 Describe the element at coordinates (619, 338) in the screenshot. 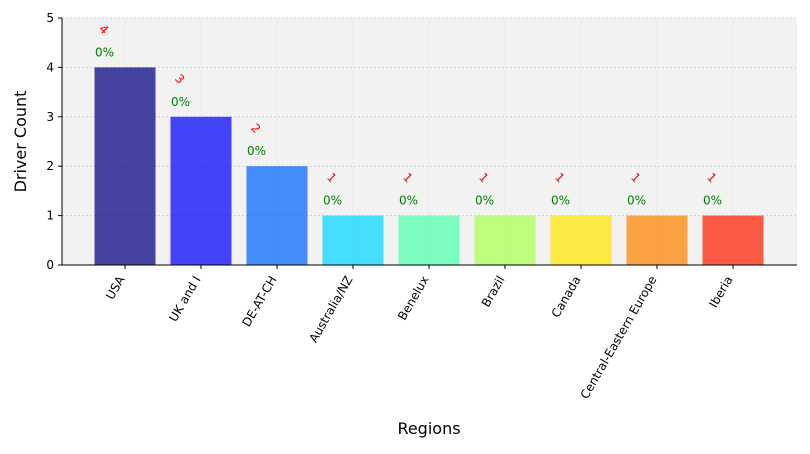

I see `x-tick-label: Central-Eastern Europe` at that location.